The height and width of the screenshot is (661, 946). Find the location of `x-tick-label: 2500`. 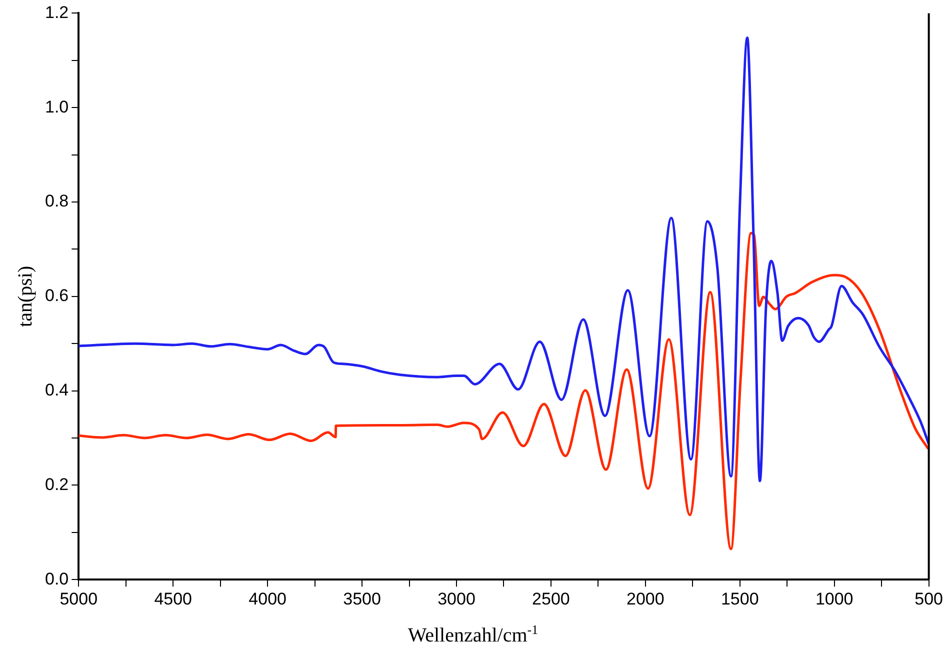

x-tick-label: 2500 is located at coordinates (551, 598).